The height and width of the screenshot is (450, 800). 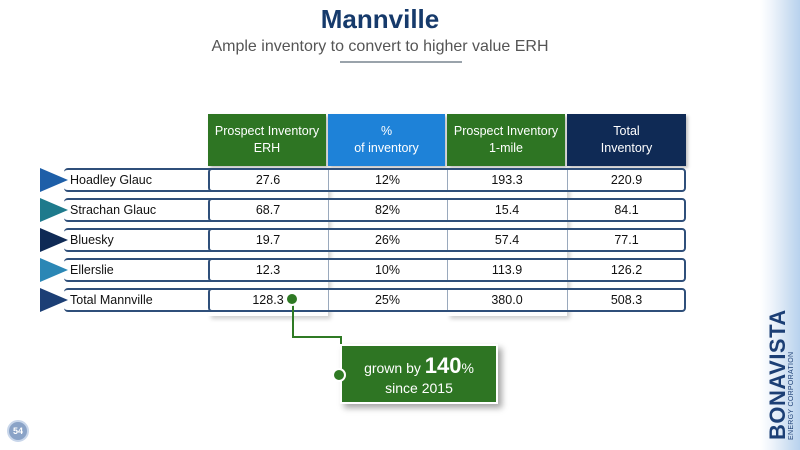 What do you see at coordinates (380, 19) in the screenshot?
I see `page-title: Mannville` at bounding box center [380, 19].